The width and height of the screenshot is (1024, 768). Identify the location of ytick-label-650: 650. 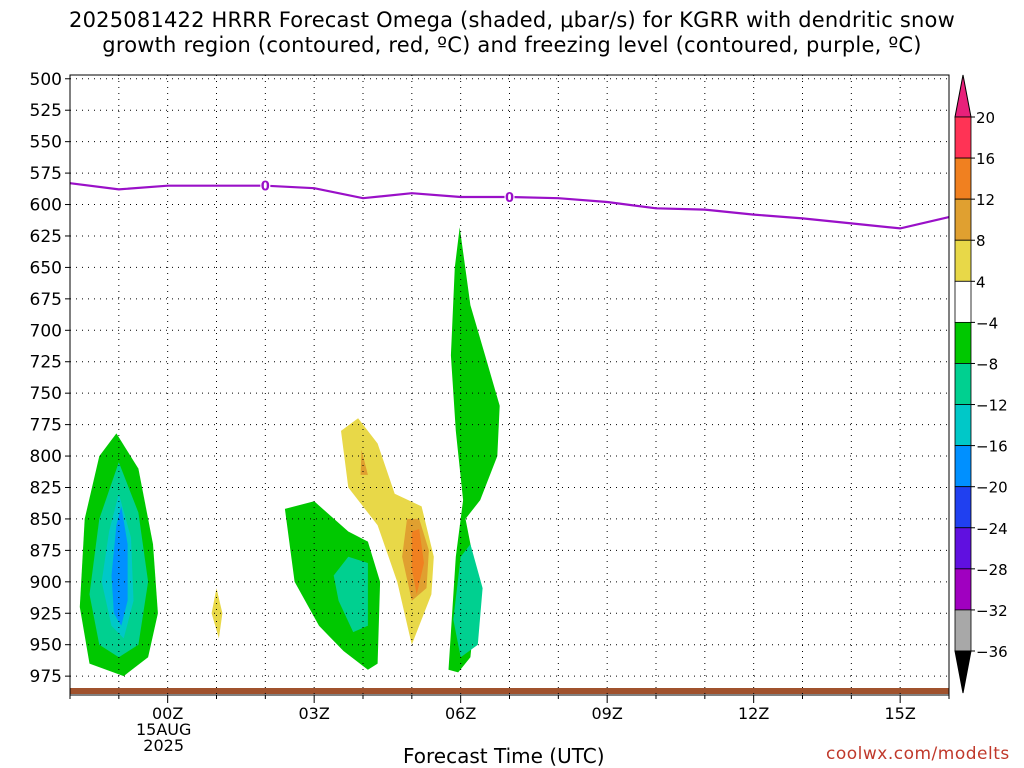
(46, 268).